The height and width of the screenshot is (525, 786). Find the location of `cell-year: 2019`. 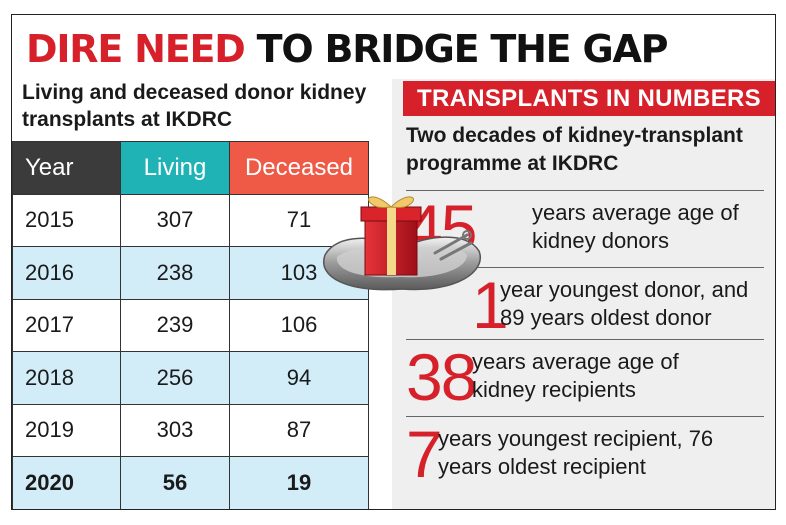

cell-year: 2019 is located at coordinates (66, 430).